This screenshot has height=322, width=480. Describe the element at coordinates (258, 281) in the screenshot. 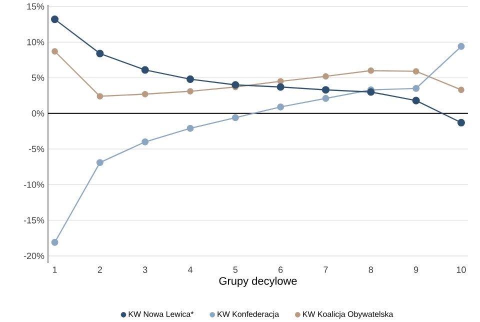

I see `x-axis-title: Grupy decylowe` at that location.